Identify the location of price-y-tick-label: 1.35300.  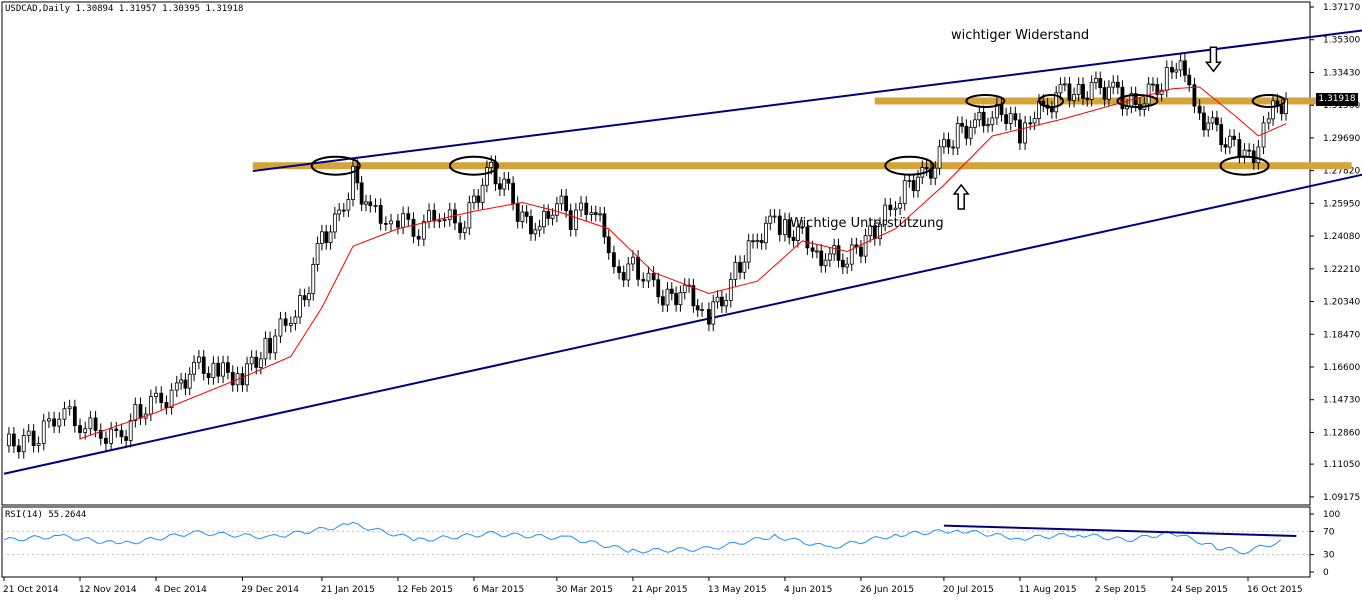
(1341, 41).